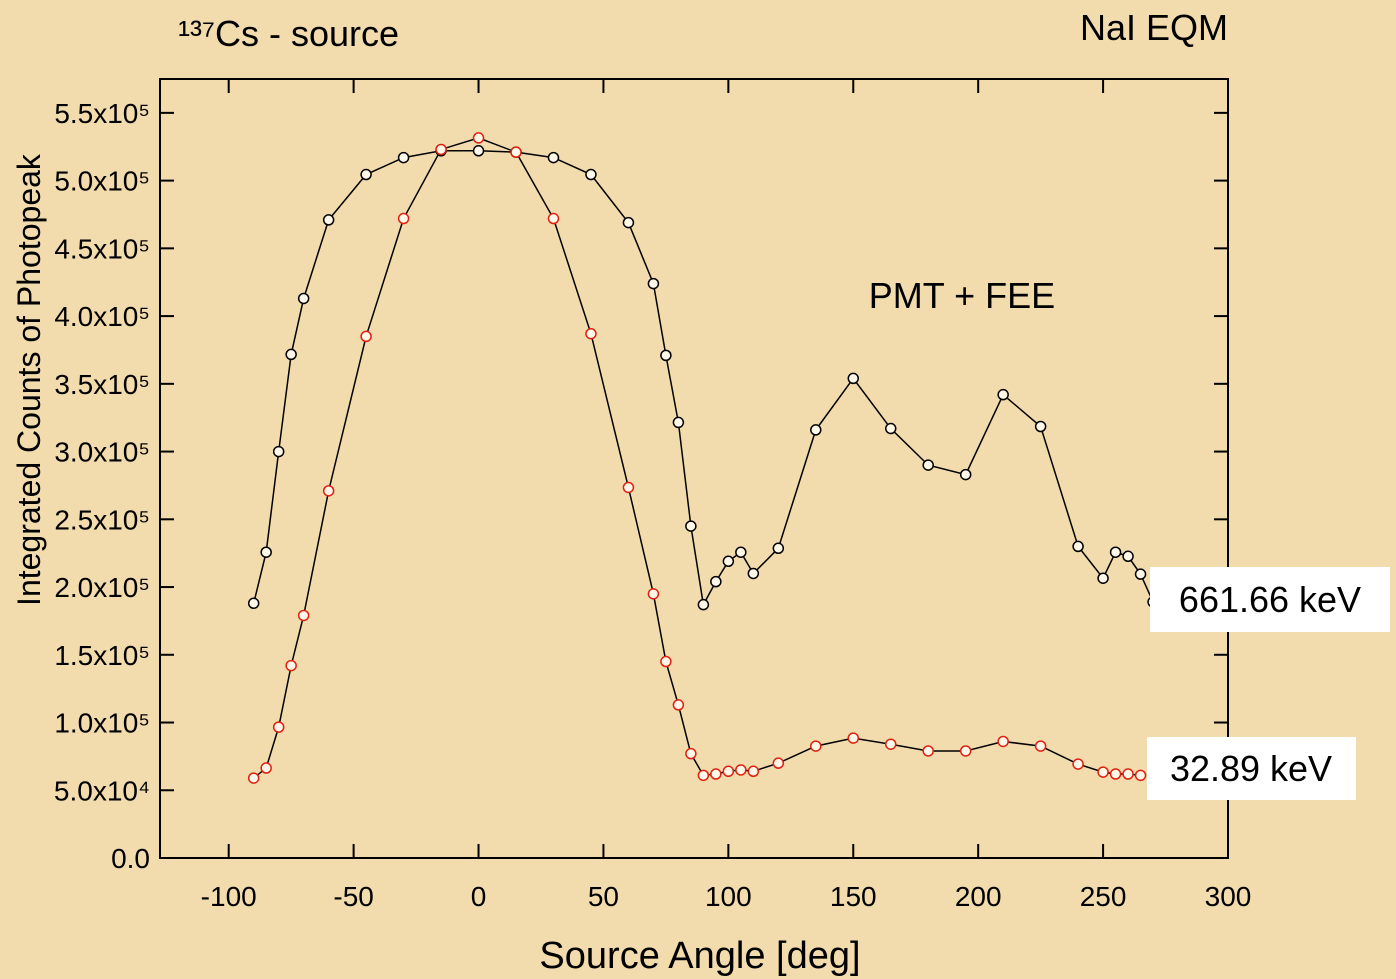 The width and height of the screenshot is (1396, 979). What do you see at coordinates (102, 655) in the screenshot?
I see `y-tick-label: 1.5x10⁵` at bounding box center [102, 655].